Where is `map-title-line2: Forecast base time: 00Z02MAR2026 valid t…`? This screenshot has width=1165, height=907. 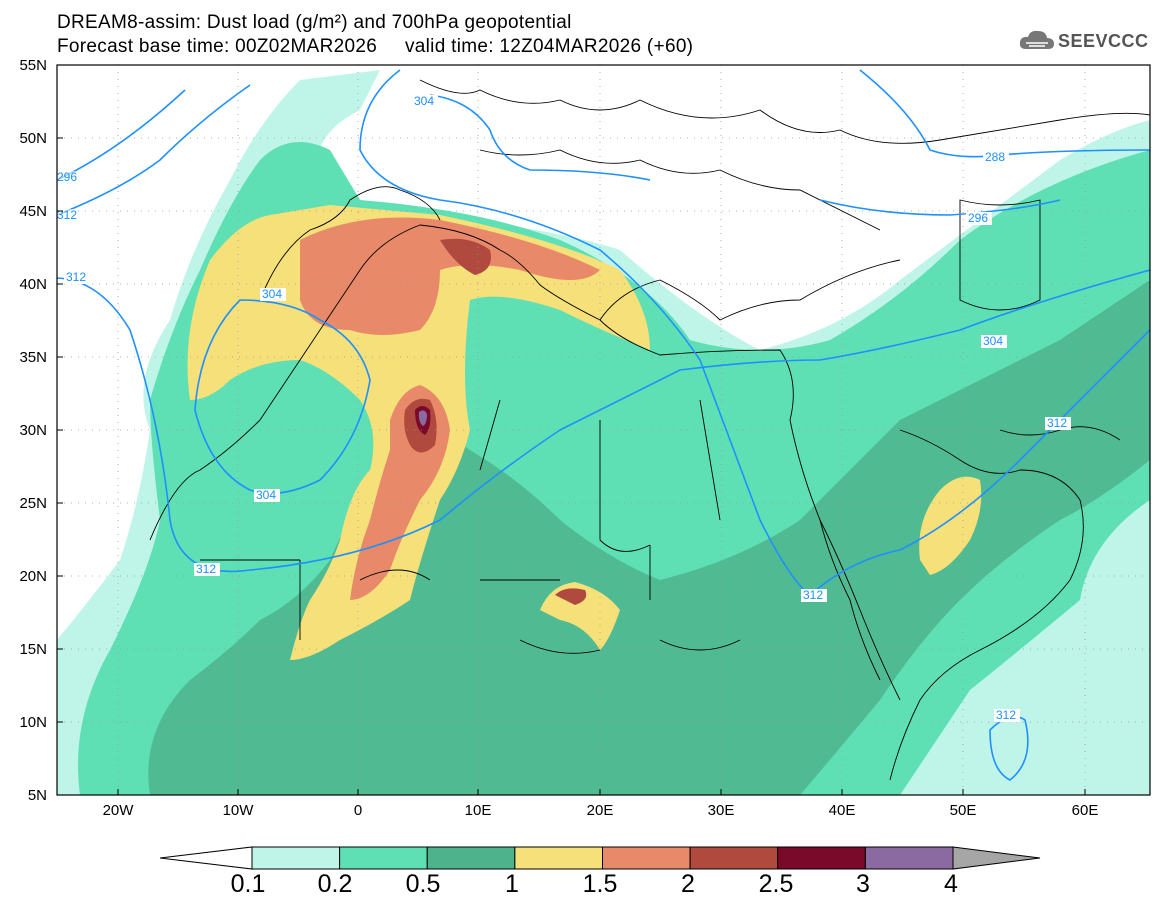 map-title-line2: Forecast base time: 00Z02MAR2026 valid t… is located at coordinates (375, 46).